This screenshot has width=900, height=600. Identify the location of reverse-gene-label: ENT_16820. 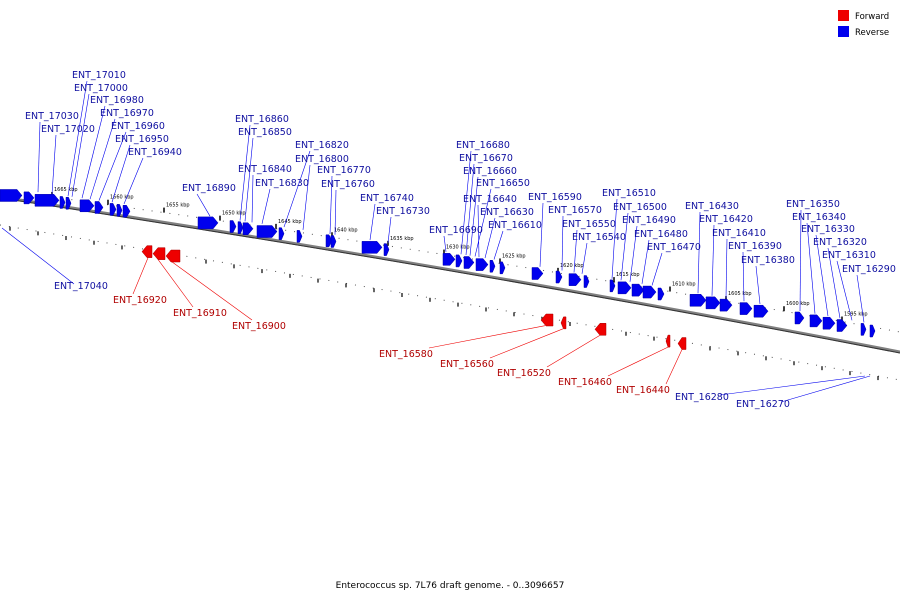
(322, 145).